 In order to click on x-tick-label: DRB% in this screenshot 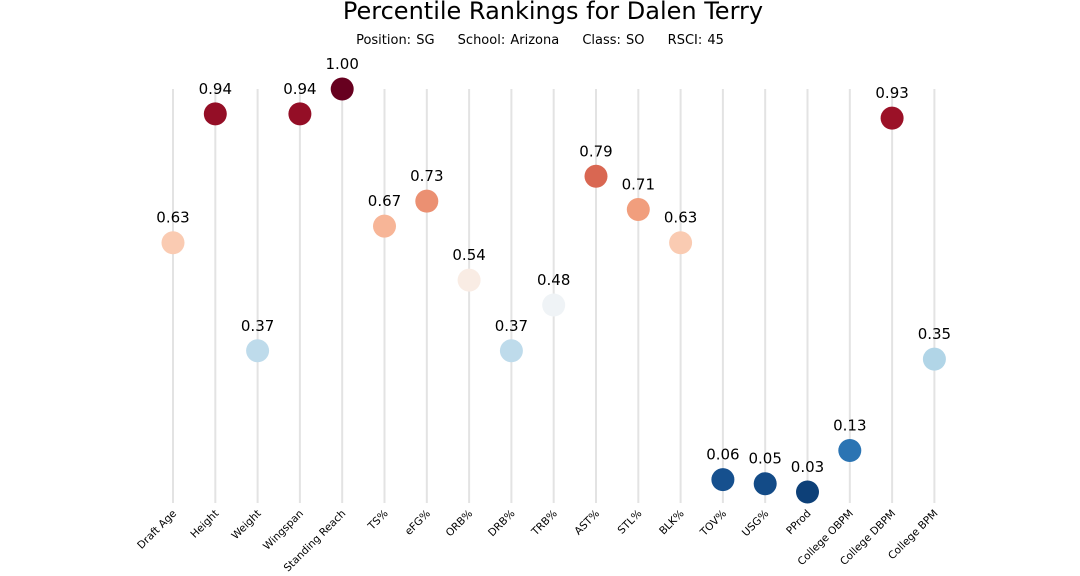, I will do `click(502, 524)`.